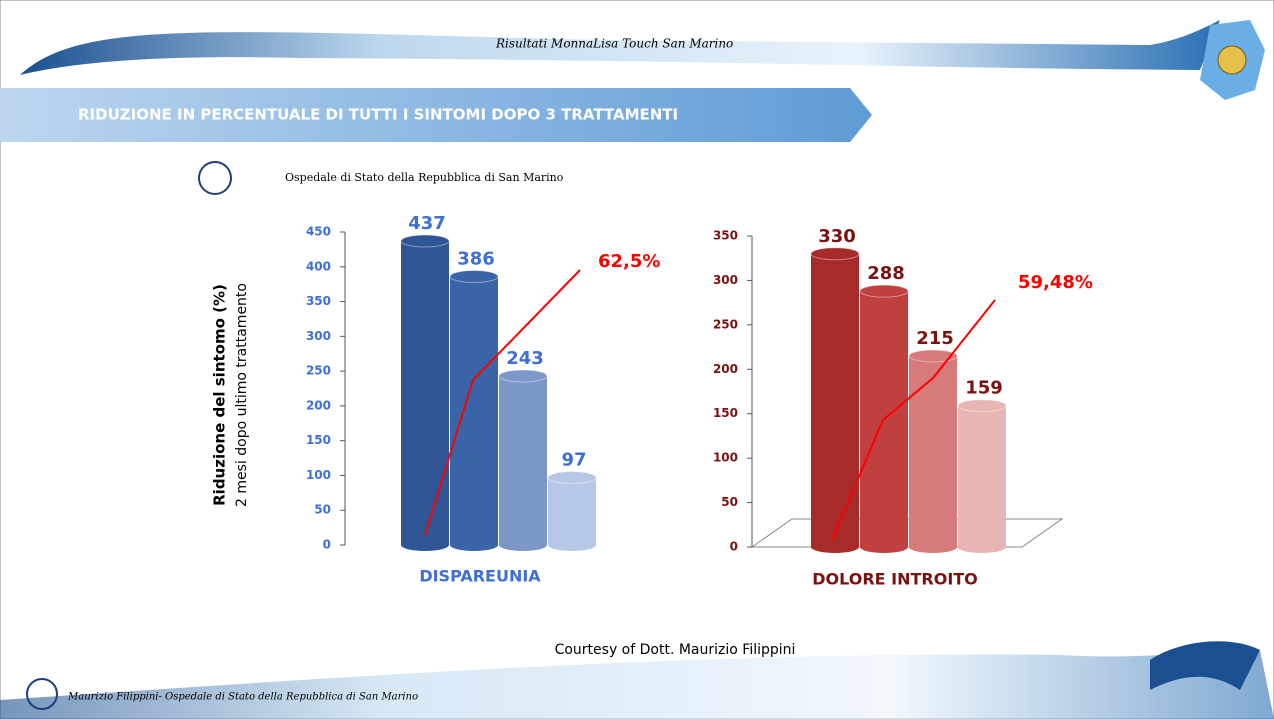 The width and height of the screenshot is (1274, 719). Describe the element at coordinates (614, 44) in the screenshot. I see `header-title: Risultati MonnaLisa Touch San Marino` at that location.